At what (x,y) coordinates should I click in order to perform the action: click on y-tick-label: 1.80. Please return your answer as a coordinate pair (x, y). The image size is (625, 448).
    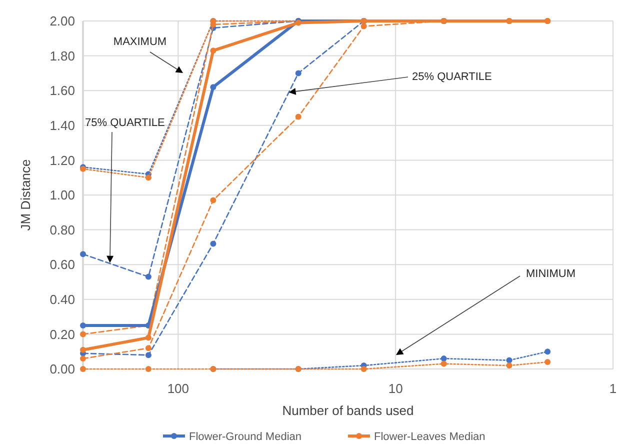
    Looking at the image, I should click on (62, 56).